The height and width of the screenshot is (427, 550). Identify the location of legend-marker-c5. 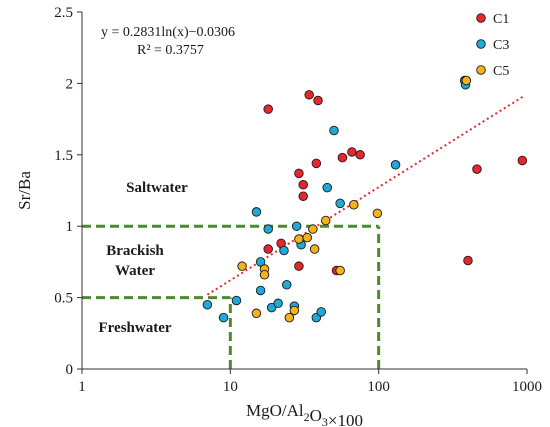
(481, 70).